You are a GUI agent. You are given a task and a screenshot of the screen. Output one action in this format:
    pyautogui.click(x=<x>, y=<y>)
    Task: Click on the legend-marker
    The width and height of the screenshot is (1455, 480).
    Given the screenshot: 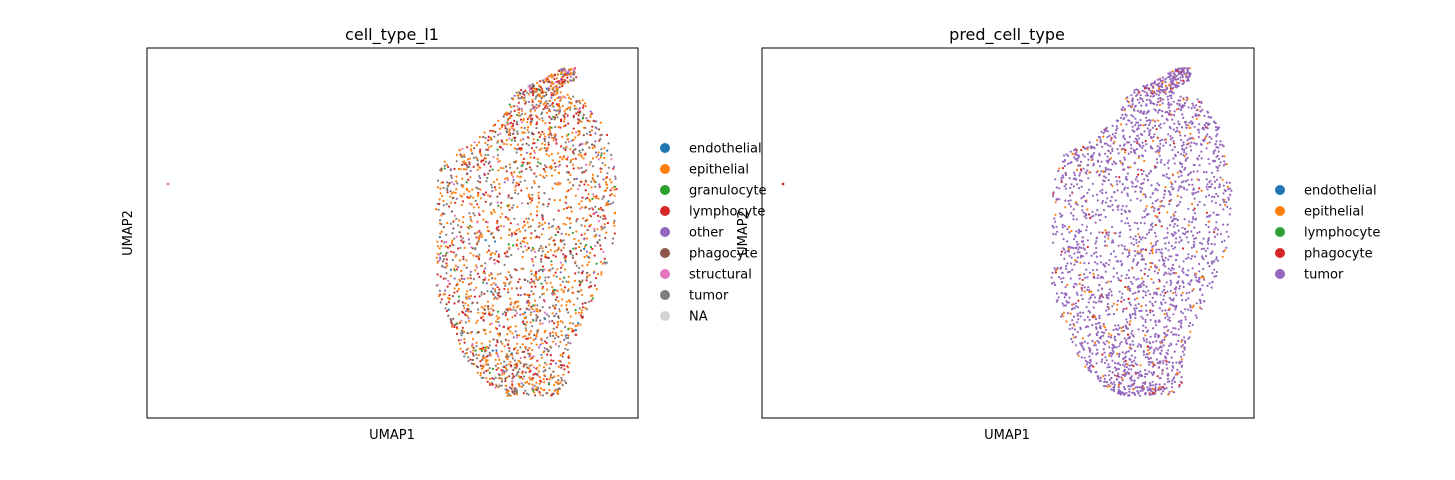 What is the action you would take?
    pyautogui.click(x=665, y=169)
    